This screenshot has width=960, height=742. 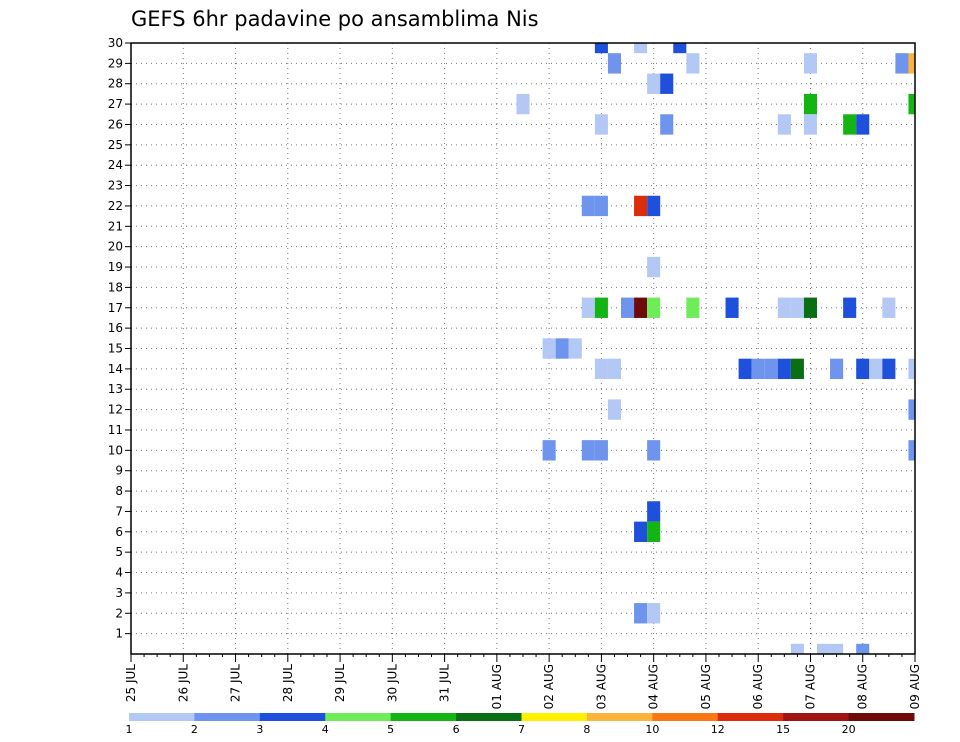 What do you see at coordinates (497, 686) in the screenshot?
I see `x-tick-label: 01 AUG` at bounding box center [497, 686].